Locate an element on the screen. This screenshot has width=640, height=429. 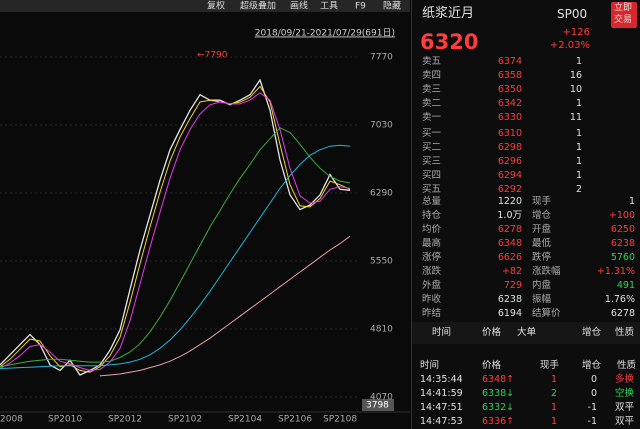
instrument-name: 纸浆近月 is located at coordinates (448, 13).